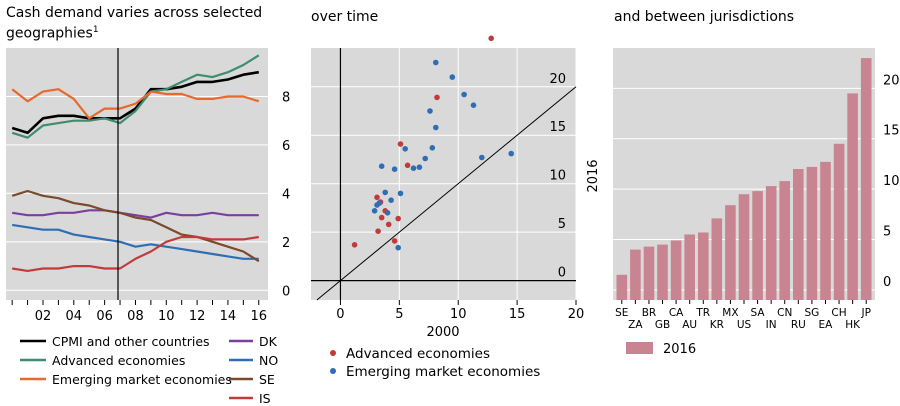  Describe the element at coordinates (265, 398) in the screenshot. I see `legend-label: IS` at that location.